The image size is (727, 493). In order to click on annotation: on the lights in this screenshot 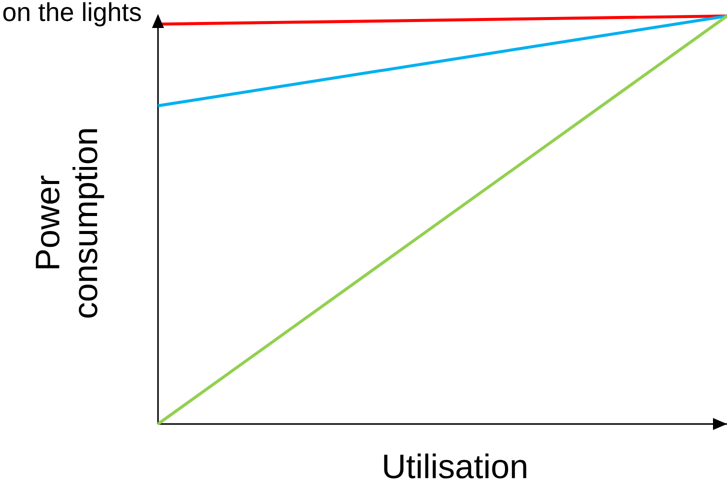, I will do `click(72, 14)`.